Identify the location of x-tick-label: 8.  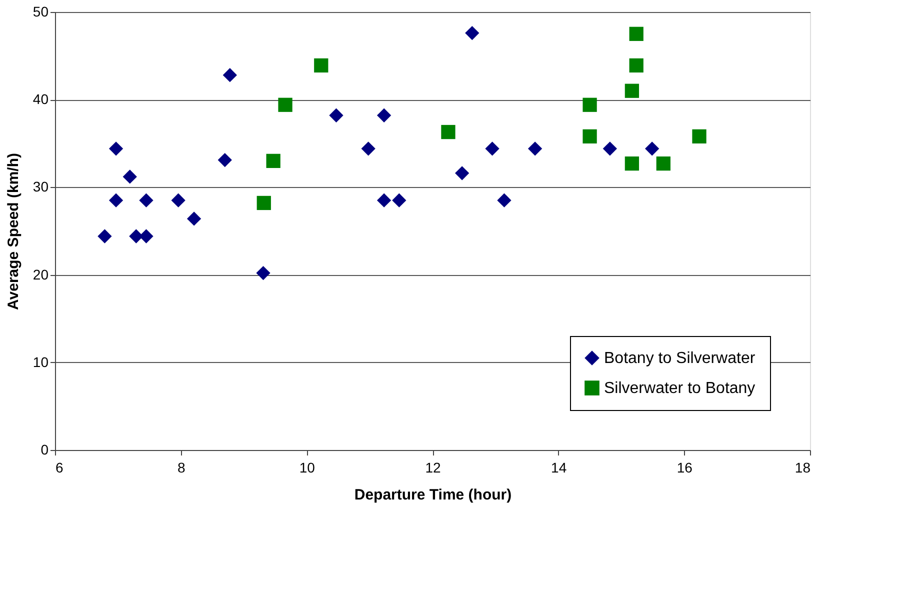
(181, 468).